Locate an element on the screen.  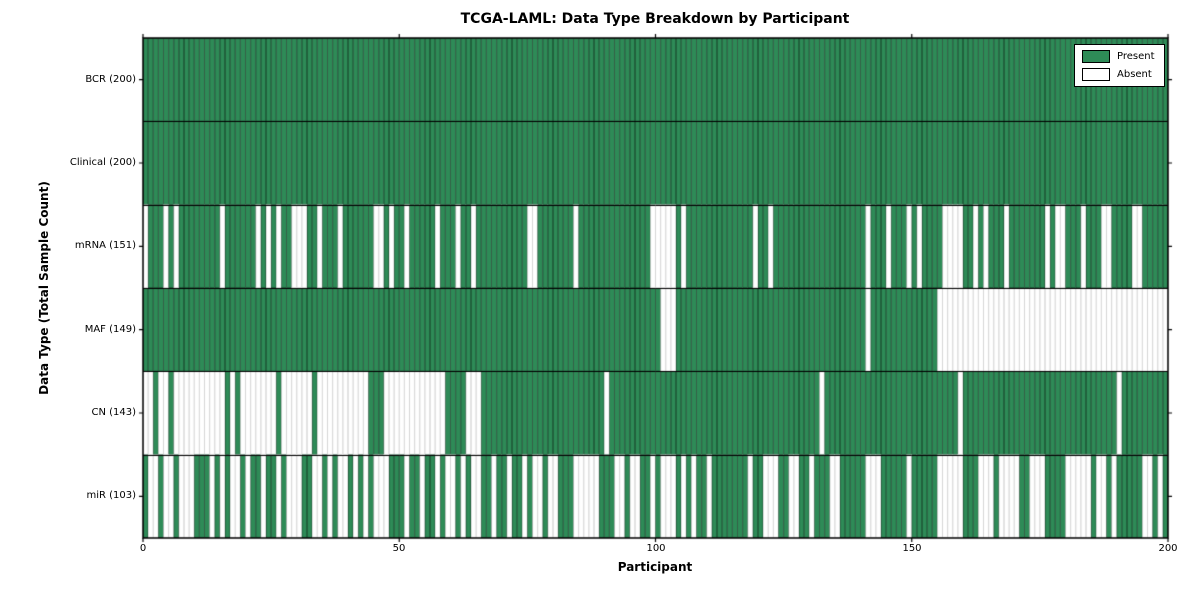
y-tick-label-clinical: Clinical (200) is located at coordinates (102, 162).